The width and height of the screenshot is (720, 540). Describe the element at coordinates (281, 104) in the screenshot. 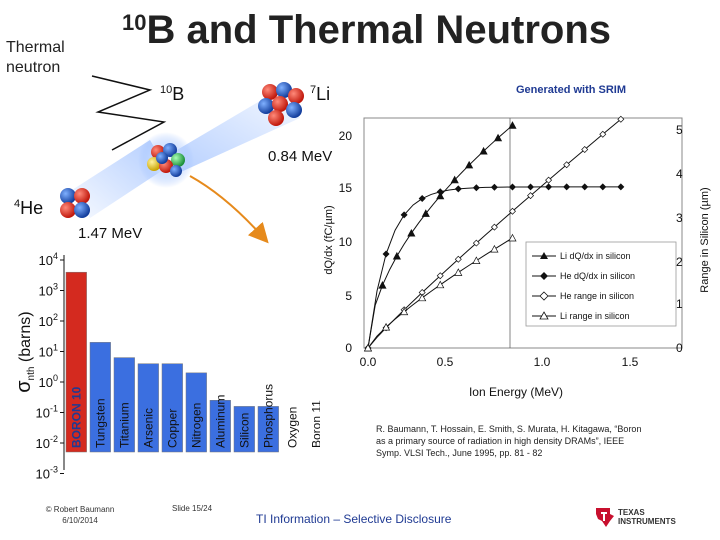

I see `lithium-nucleus-icon` at that location.